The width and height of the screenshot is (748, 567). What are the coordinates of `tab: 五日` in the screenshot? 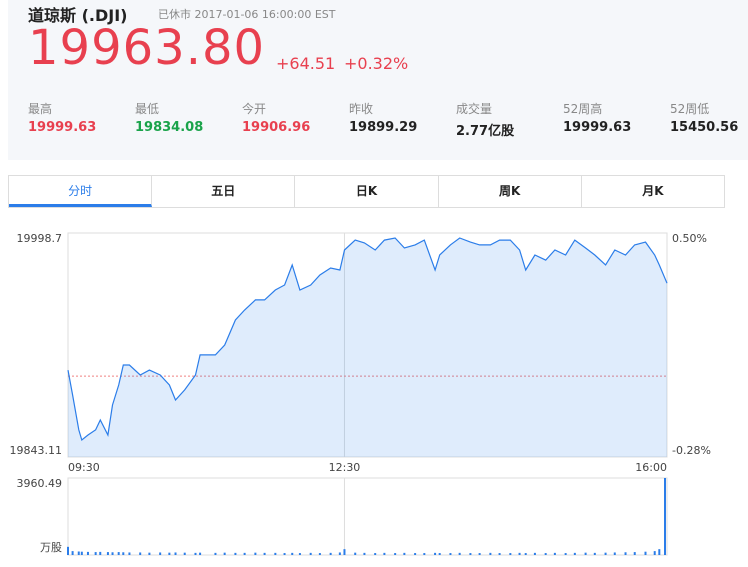 It's located at (224, 191).